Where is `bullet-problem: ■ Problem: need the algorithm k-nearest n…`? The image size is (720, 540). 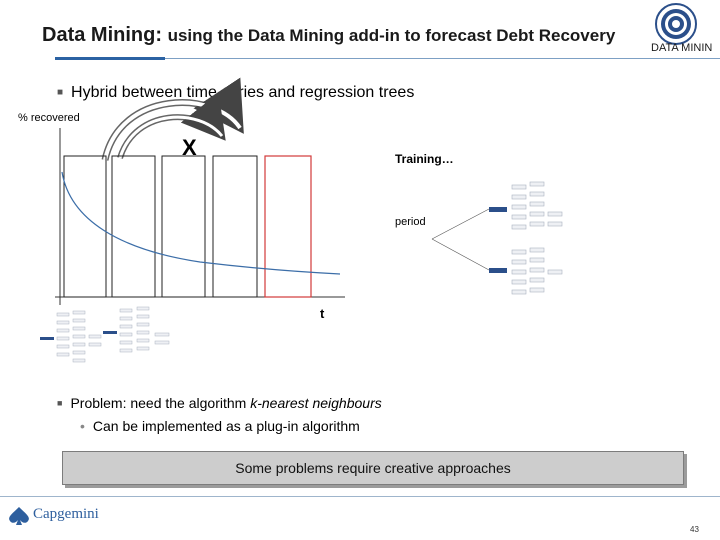 bullet-problem: ■ Problem: need the algorithm k-nearest n… is located at coordinates (219, 403).